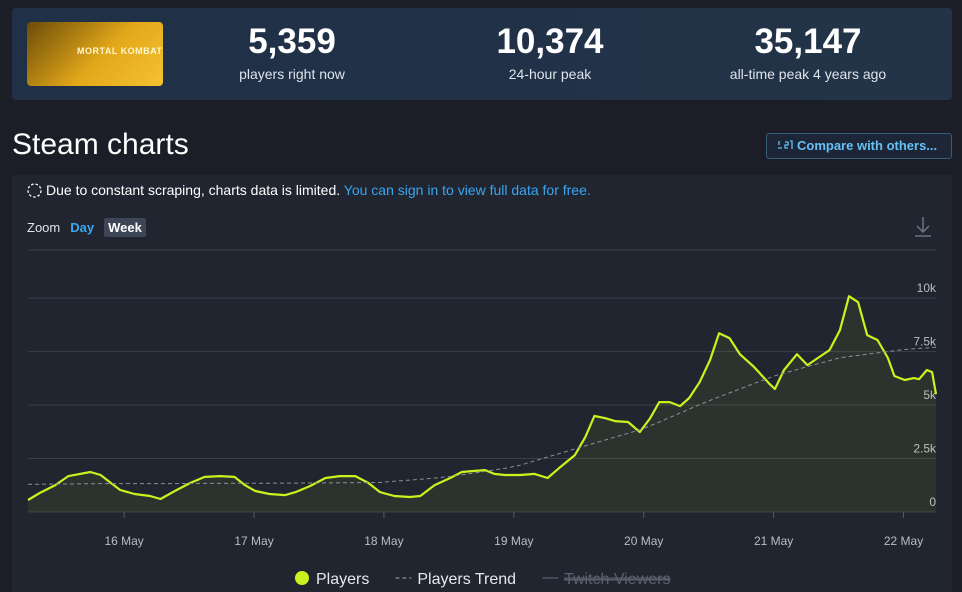 The height and width of the screenshot is (592, 962). Describe the element at coordinates (550, 74) in the screenshot. I see `stat-label: 24-hour peak` at that location.